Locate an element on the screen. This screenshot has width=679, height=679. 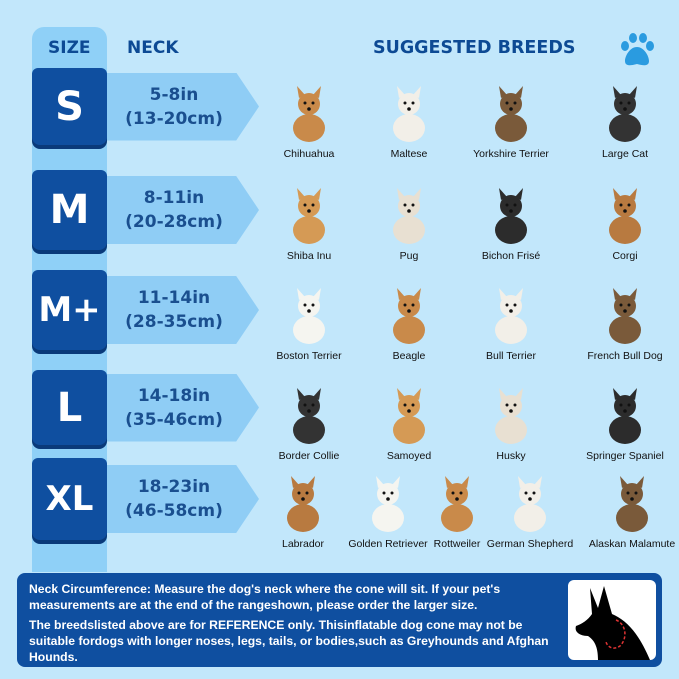
breed-item: Shiba Inu is located at coordinates (309, 223).